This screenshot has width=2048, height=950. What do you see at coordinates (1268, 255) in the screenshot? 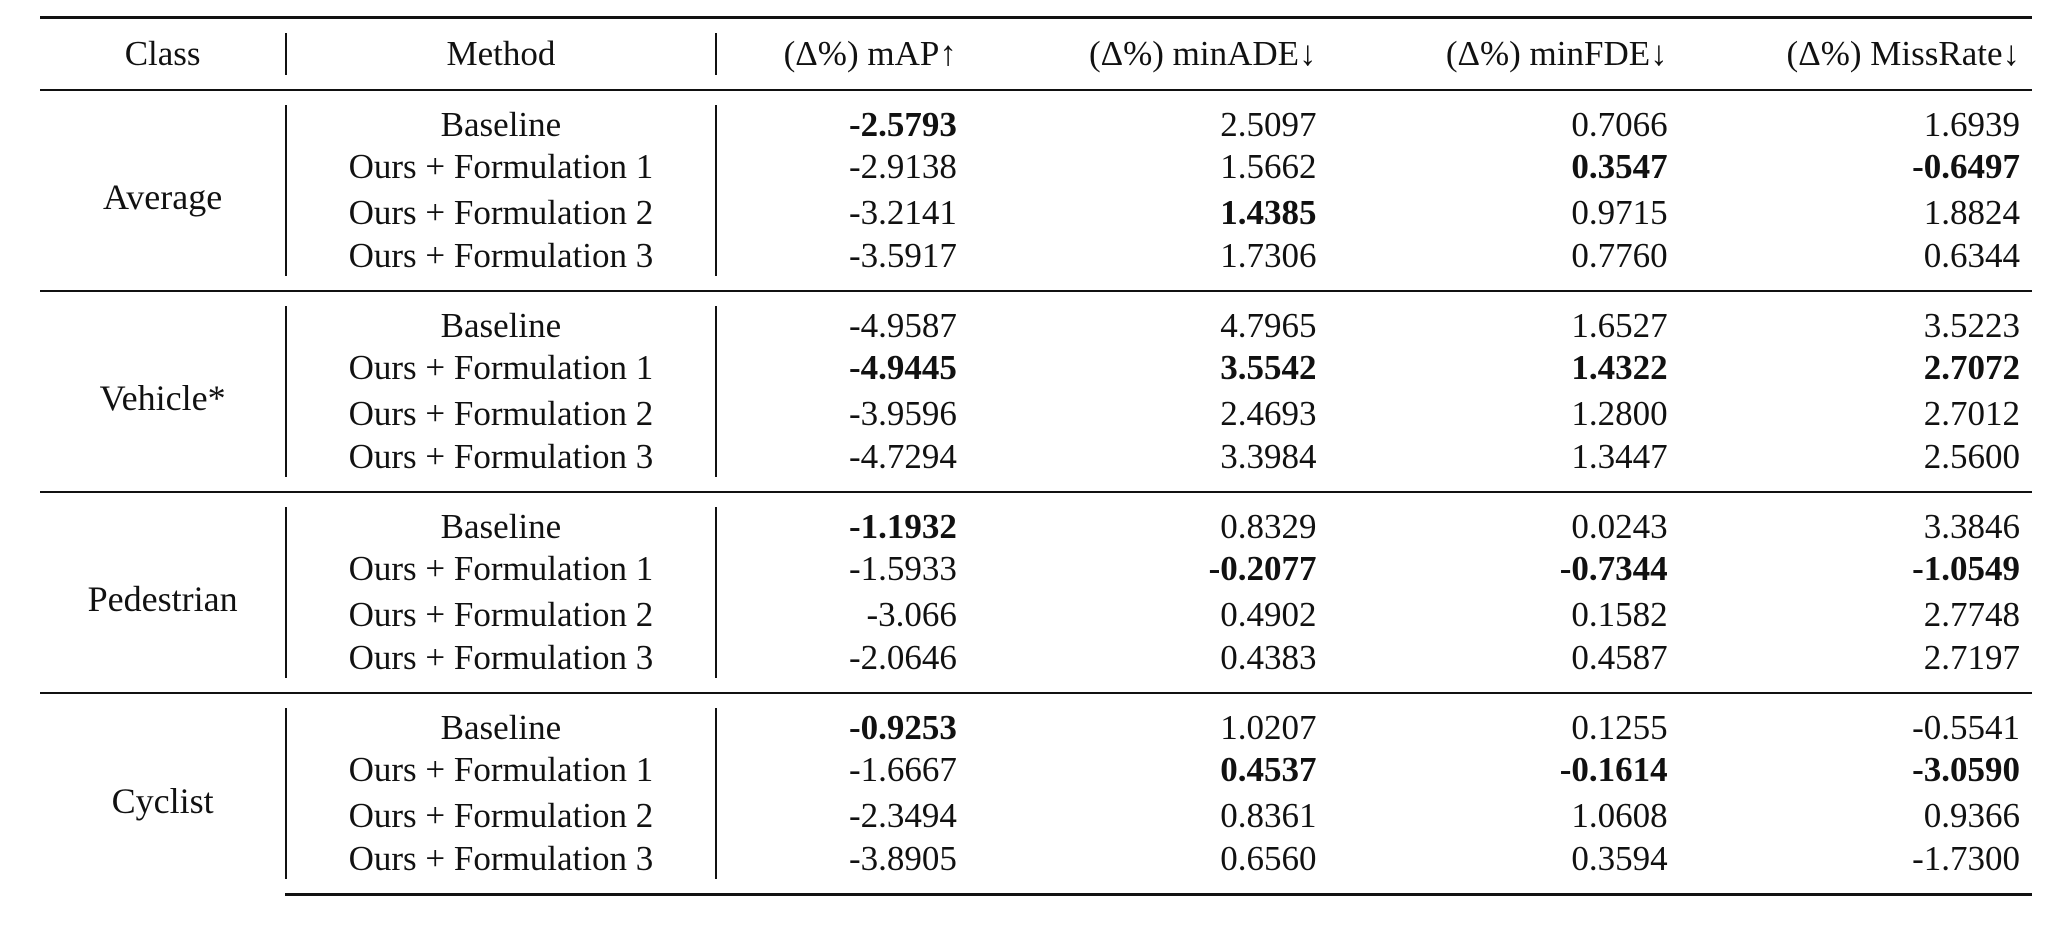
I see `minade-cell: 1.7306` at bounding box center [1268, 255].